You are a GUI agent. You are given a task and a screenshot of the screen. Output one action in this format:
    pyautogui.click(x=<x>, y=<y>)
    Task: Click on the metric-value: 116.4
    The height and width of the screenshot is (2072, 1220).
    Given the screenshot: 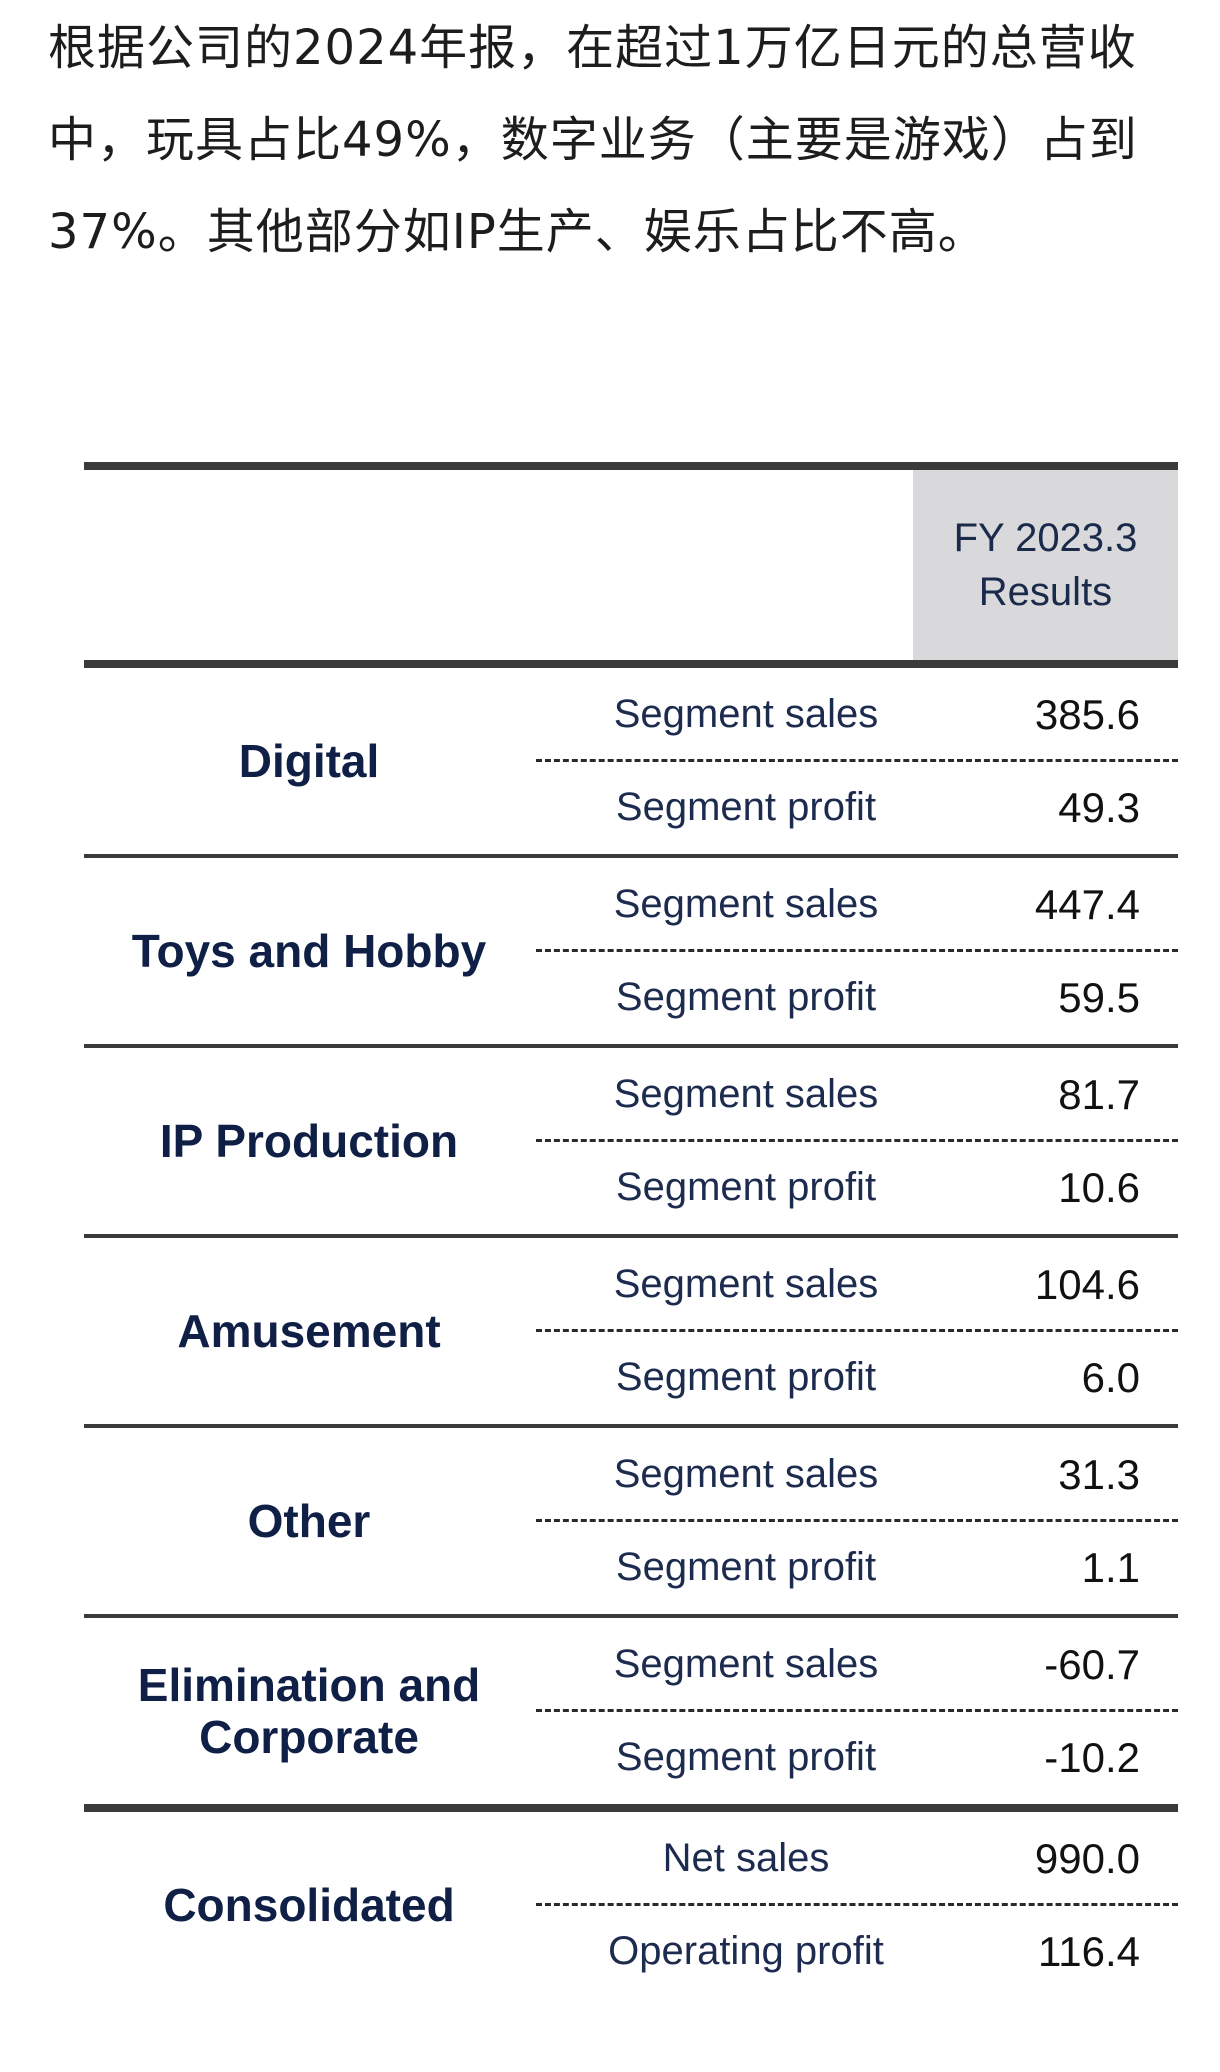 What is the action you would take?
    pyautogui.click(x=1089, y=1951)
    